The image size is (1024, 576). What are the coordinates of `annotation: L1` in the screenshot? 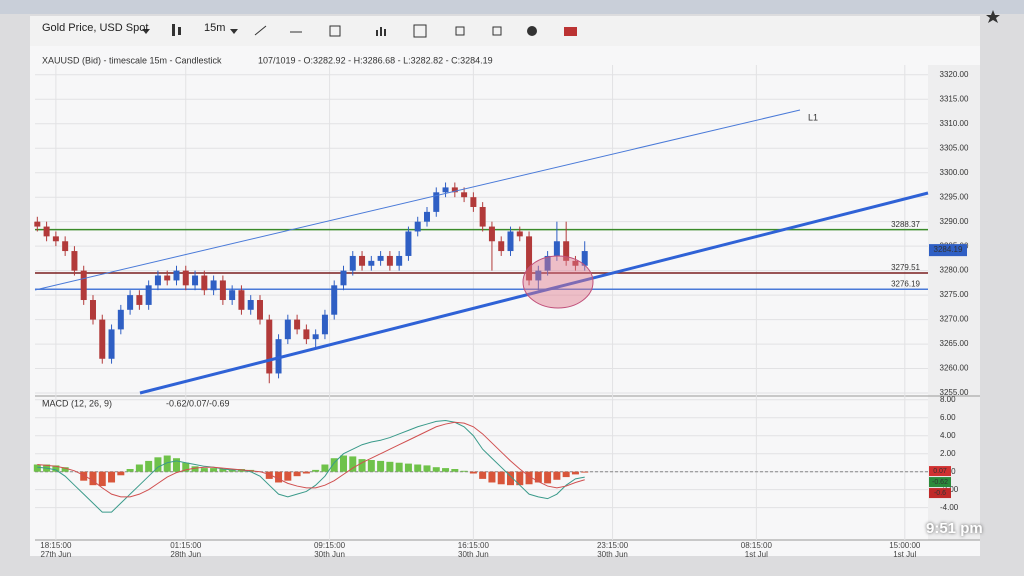 It's located at (813, 117).